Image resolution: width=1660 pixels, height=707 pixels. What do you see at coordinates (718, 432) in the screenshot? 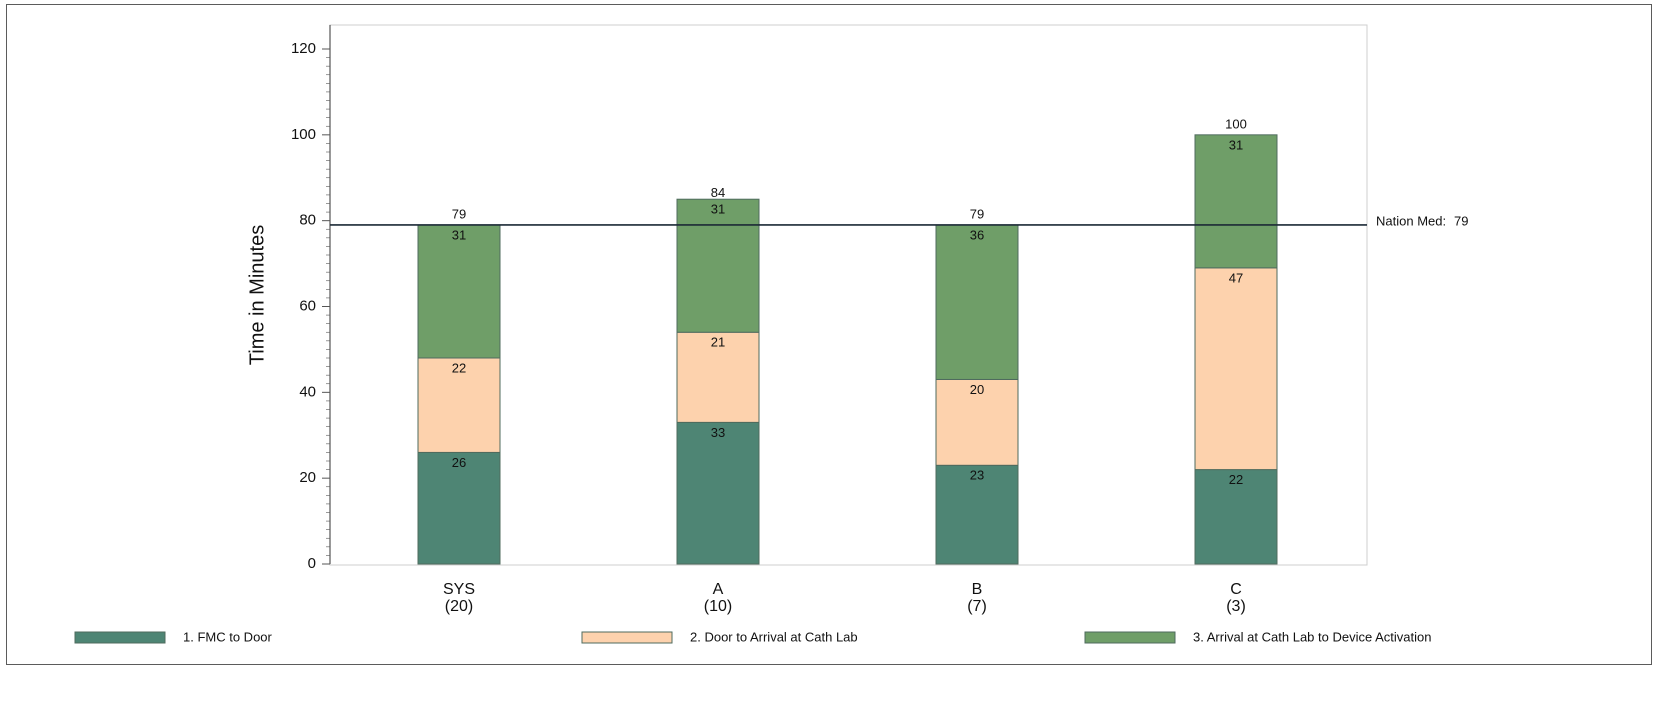
I see `segment-value-label: 33` at bounding box center [718, 432].